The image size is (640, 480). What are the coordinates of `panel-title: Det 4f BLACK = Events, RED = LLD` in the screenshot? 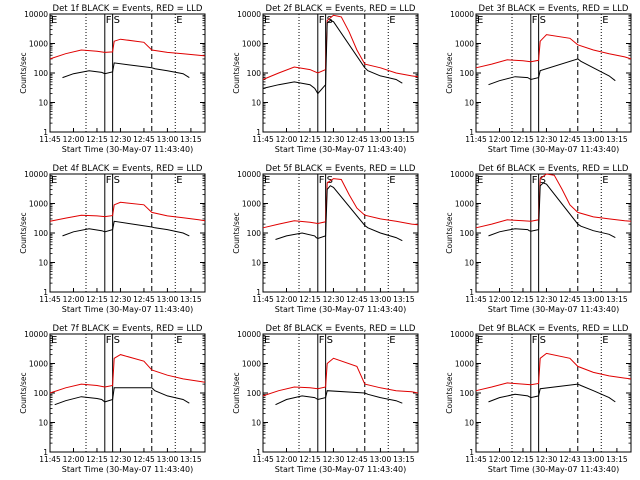 It's located at (128, 169).